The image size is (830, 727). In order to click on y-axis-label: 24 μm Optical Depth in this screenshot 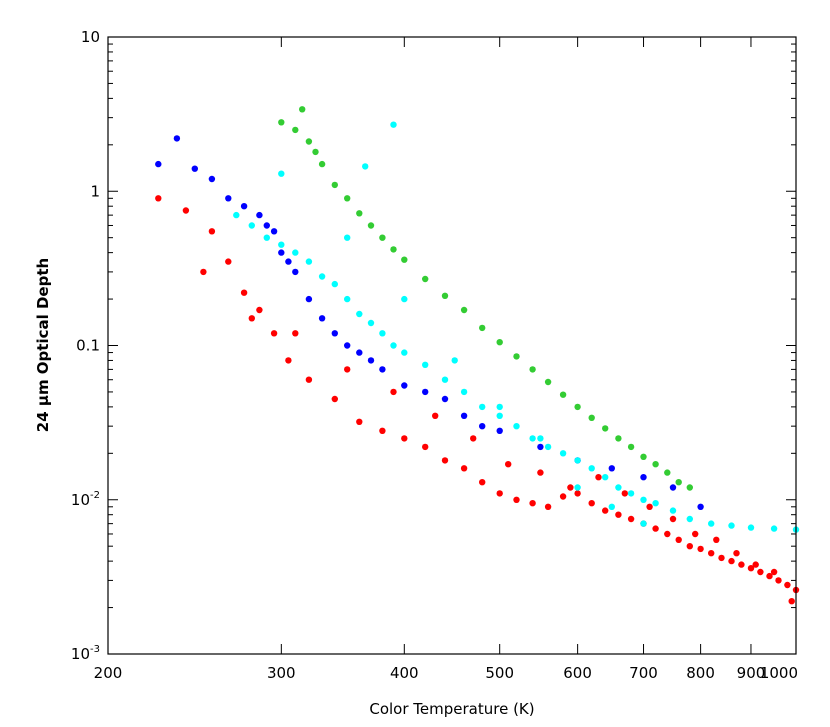, I will do `click(43, 345)`.